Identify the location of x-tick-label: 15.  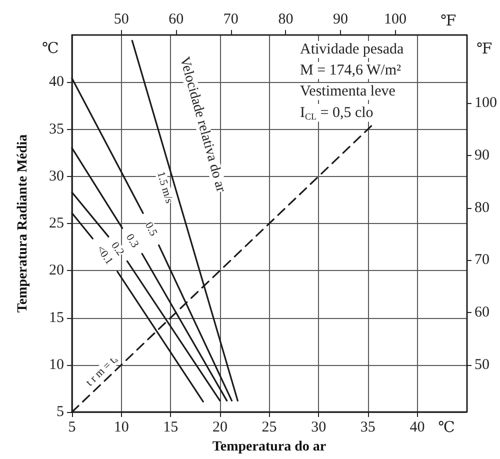
(170, 428).